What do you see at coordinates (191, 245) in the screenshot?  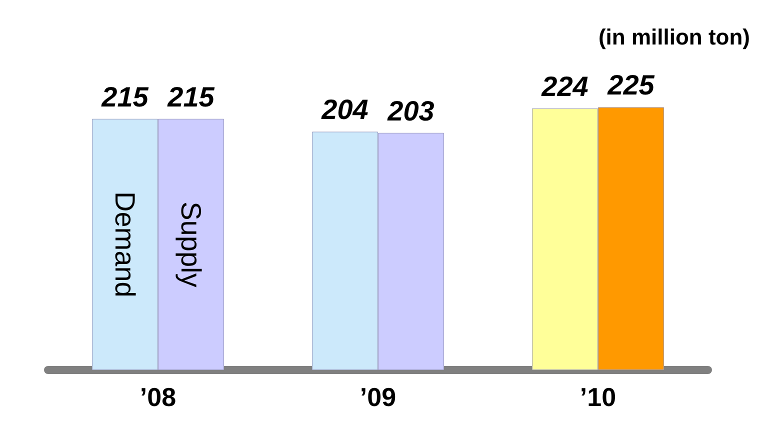 I see `series-label: Supply` at bounding box center [191, 245].